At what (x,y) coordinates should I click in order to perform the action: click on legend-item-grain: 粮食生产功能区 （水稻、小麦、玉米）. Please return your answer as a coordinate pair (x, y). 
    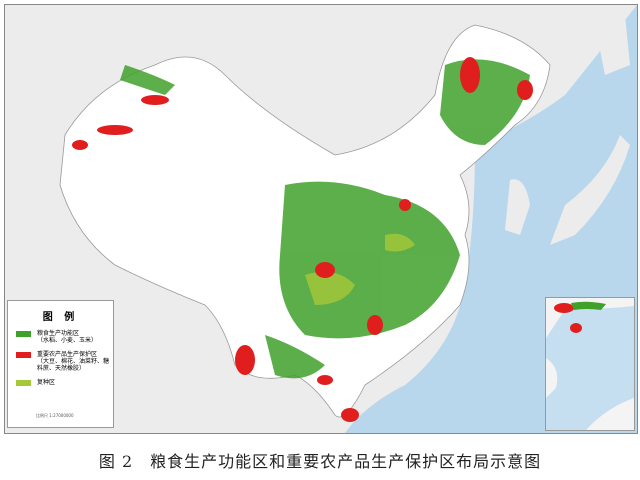
    Looking at the image, I should click on (64, 337).